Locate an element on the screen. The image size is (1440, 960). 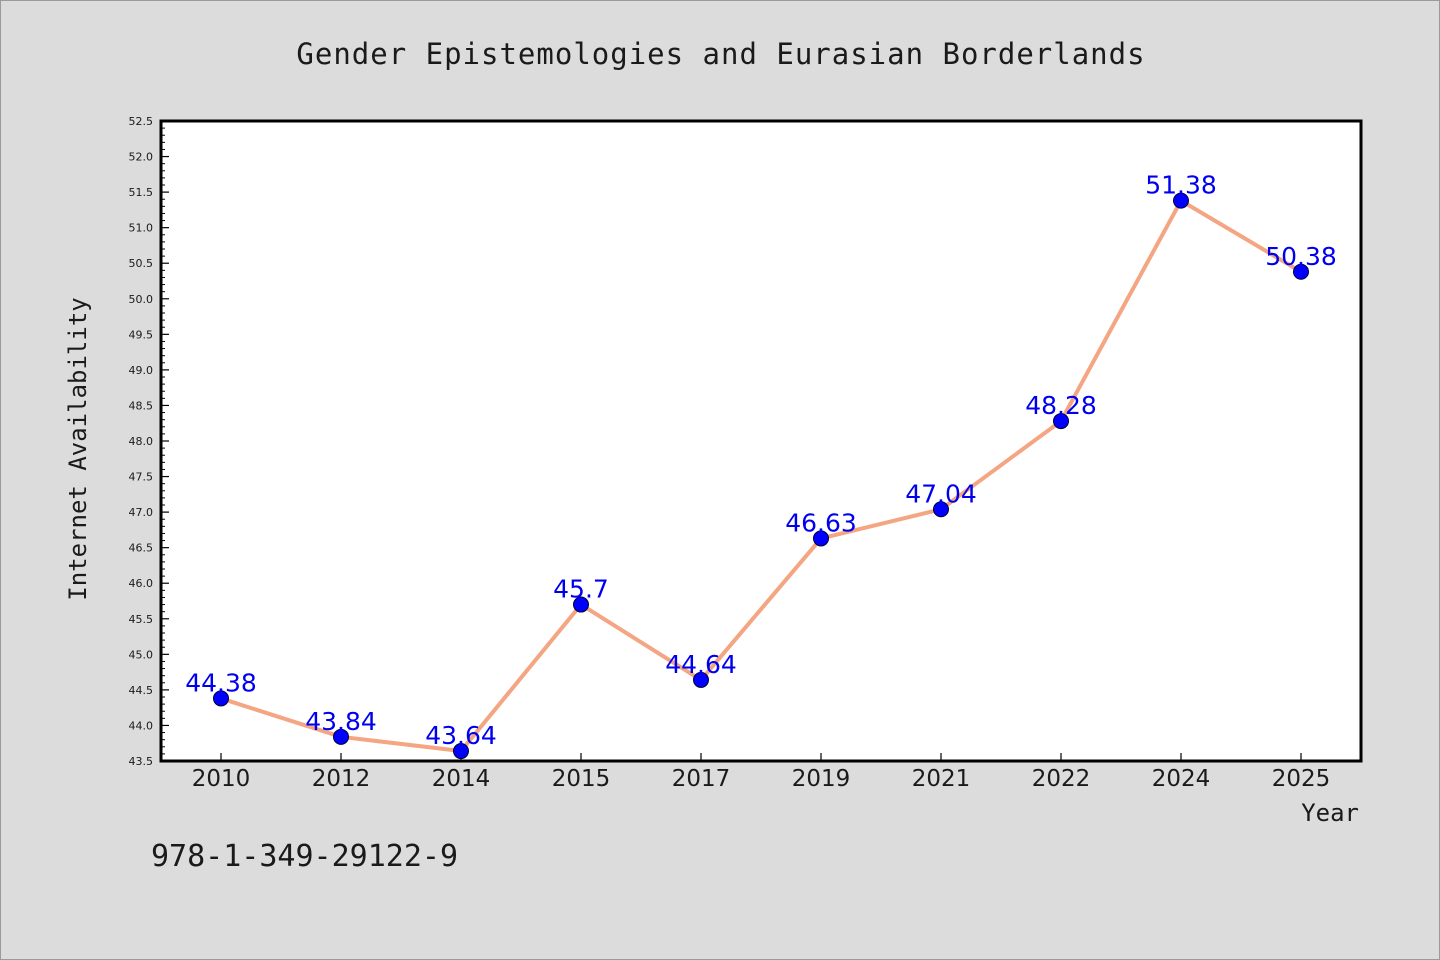
y-tick-label: 50.0 is located at coordinates (141, 299).